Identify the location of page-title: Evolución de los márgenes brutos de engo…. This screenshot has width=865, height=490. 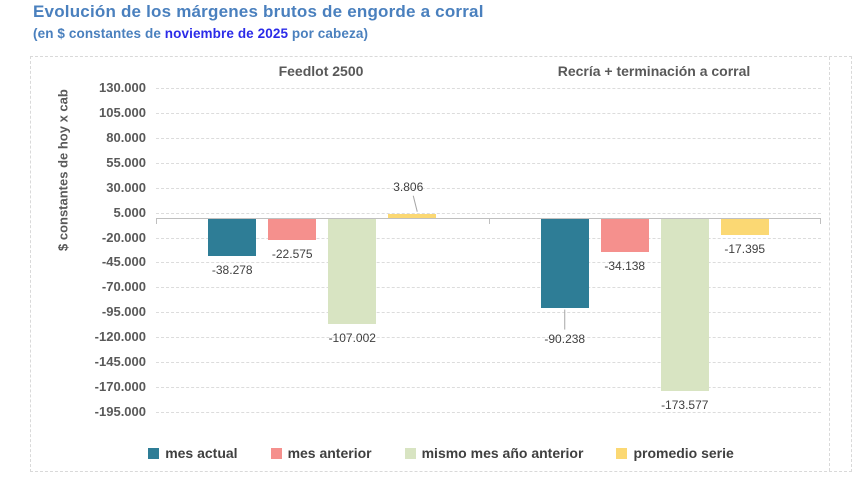
(258, 11).